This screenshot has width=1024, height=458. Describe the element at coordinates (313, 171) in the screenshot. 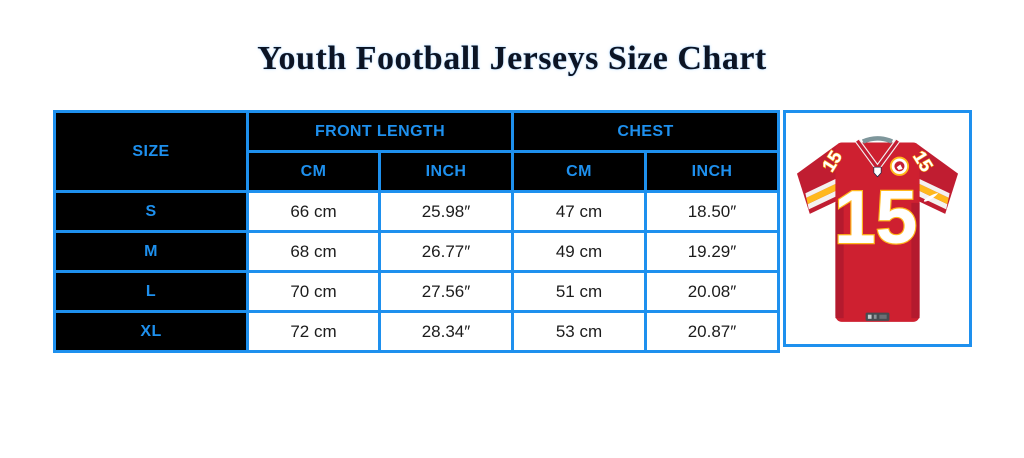

I see `column-header-front-cm: CM` at that location.